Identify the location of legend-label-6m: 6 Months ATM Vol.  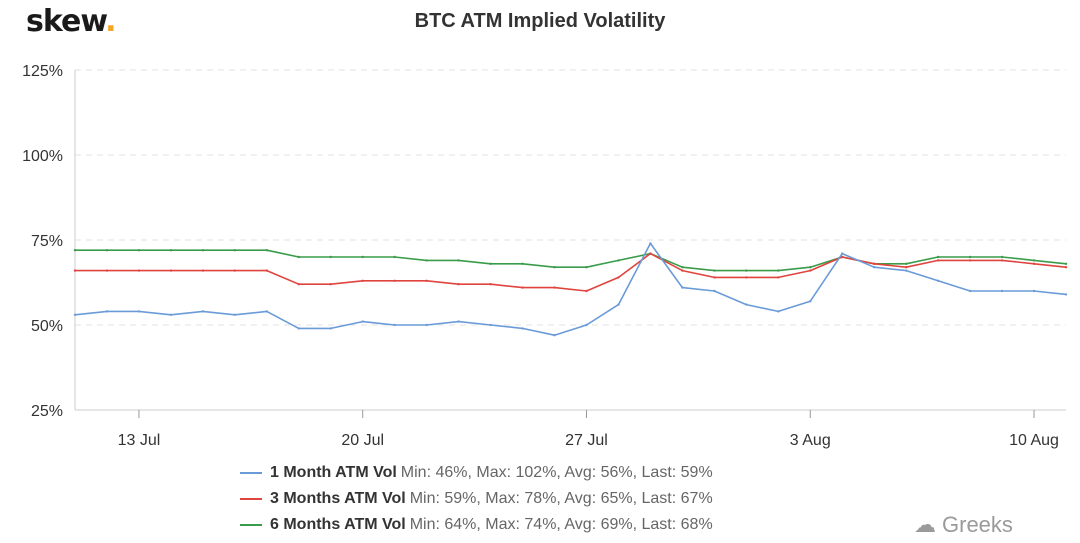
(338, 524).